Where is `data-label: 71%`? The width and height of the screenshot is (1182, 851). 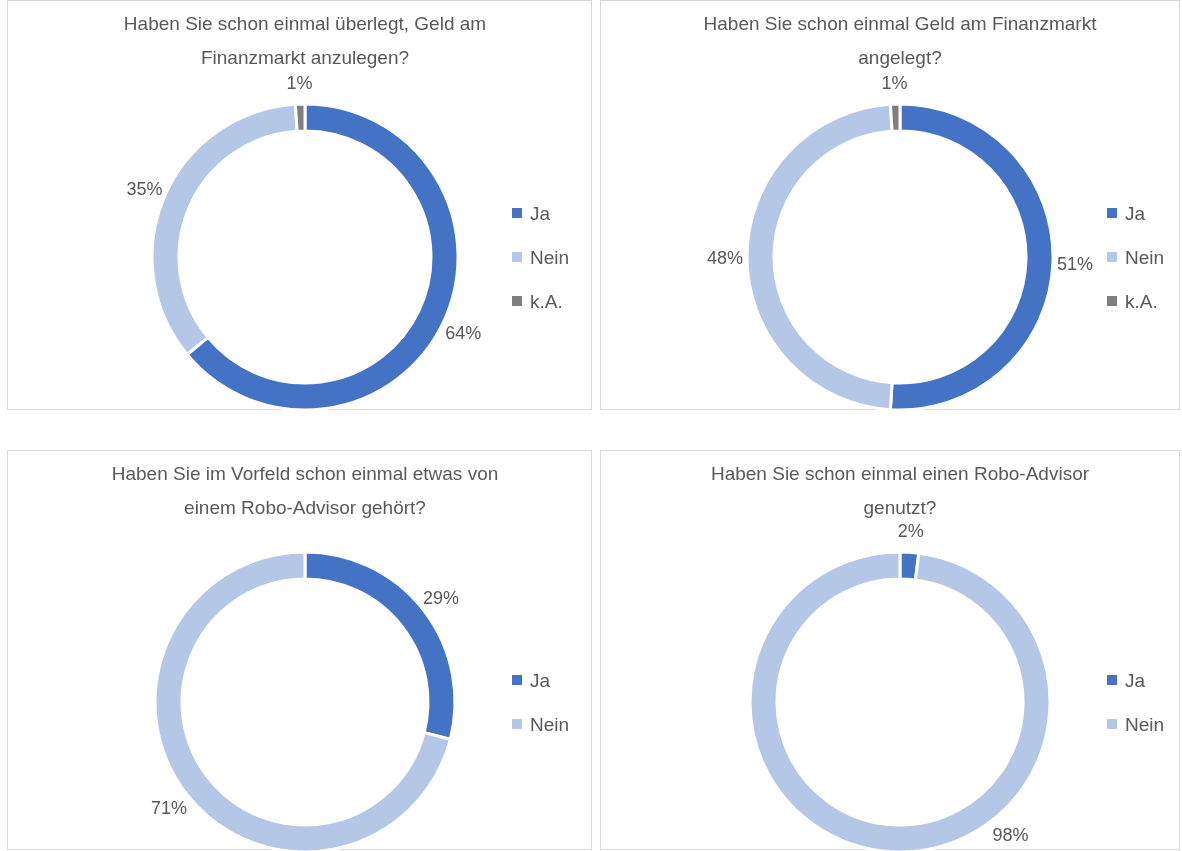
data-label: 71% is located at coordinates (169, 808).